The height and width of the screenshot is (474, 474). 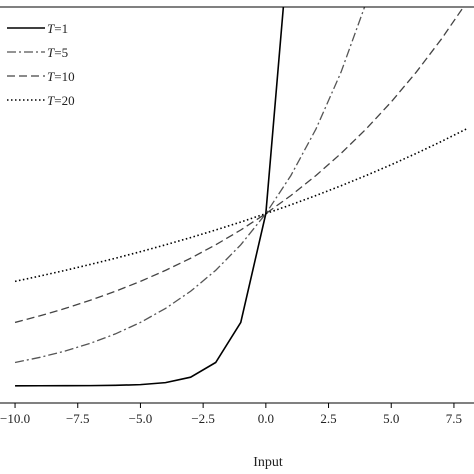 I want to click on legend: T=1 T=5 T=10 T=20, so click(x=41, y=64).